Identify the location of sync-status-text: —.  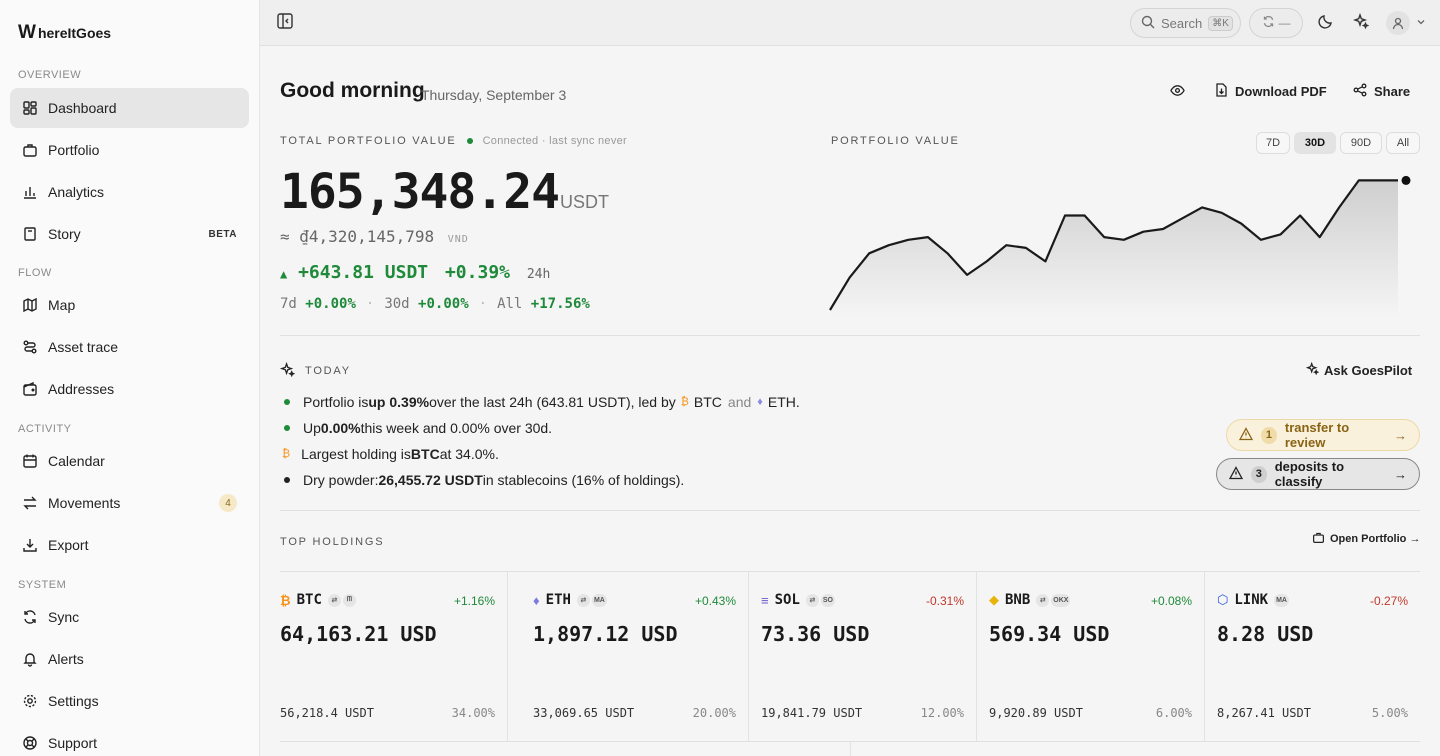
(1284, 23).